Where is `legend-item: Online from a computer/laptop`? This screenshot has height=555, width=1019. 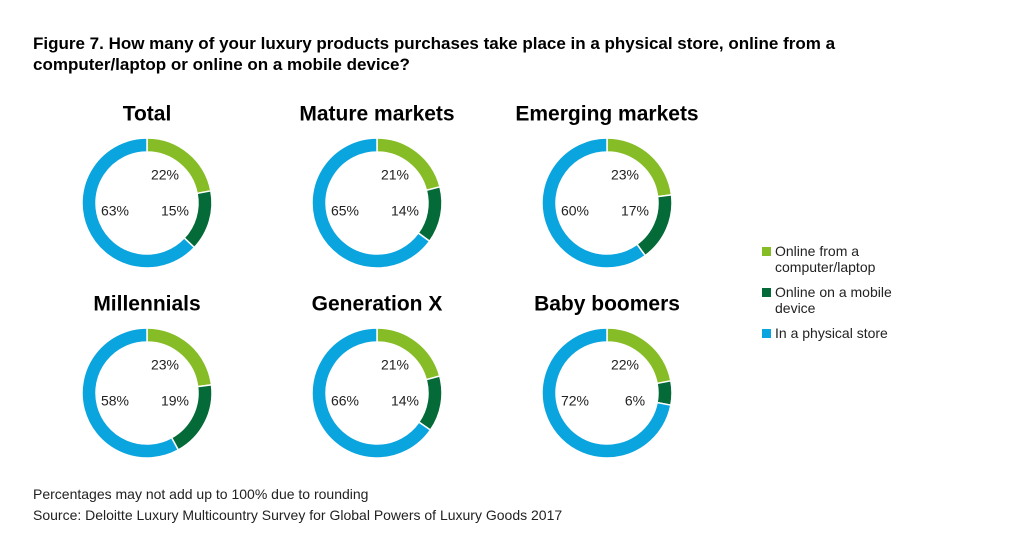
legend-item: Online from a computer/laptop is located at coordinates (832, 259).